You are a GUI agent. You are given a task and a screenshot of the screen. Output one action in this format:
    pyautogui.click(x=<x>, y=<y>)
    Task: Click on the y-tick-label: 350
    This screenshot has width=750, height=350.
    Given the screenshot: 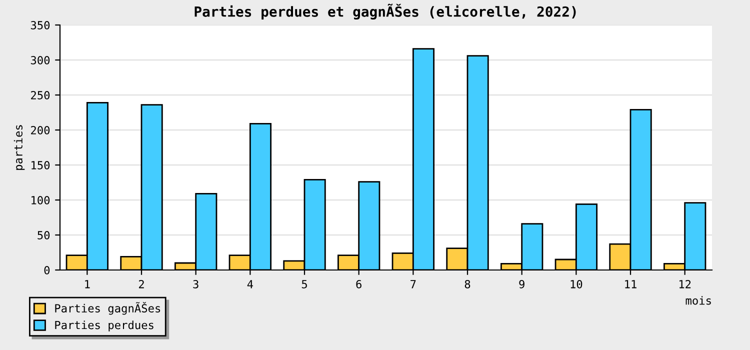 What is the action you would take?
    pyautogui.click(x=40, y=25)
    